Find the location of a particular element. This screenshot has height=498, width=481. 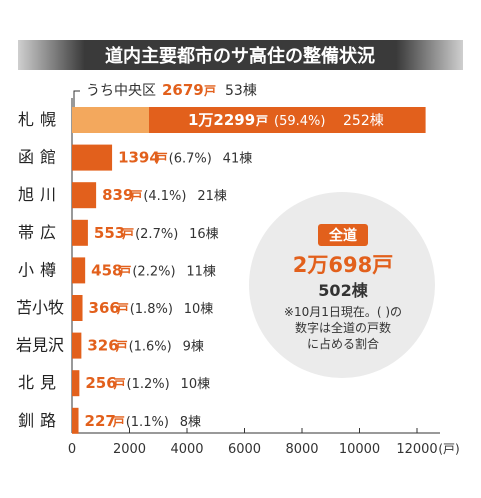

summary-note-line-2: 数字は全道の戸数 is located at coordinates (343, 327).